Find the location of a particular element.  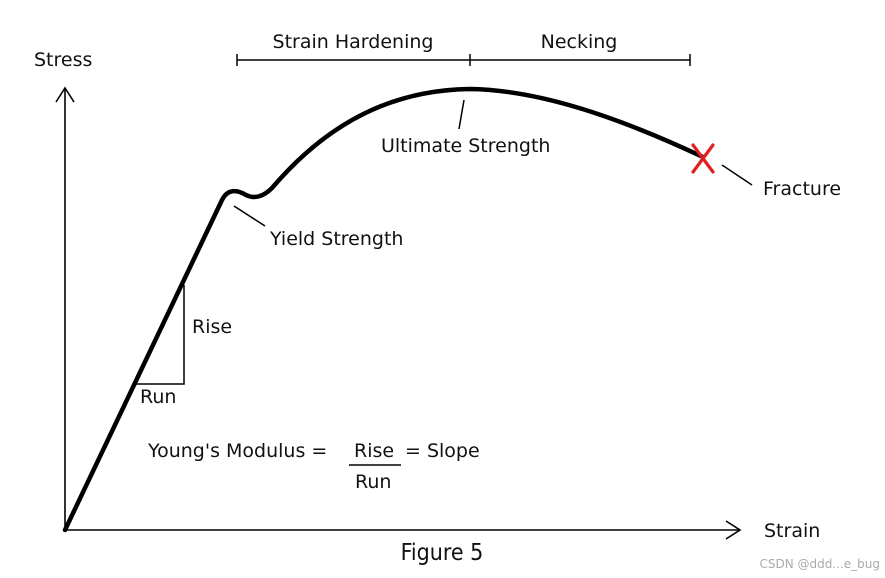

fracture-leader is located at coordinates (737, 175).